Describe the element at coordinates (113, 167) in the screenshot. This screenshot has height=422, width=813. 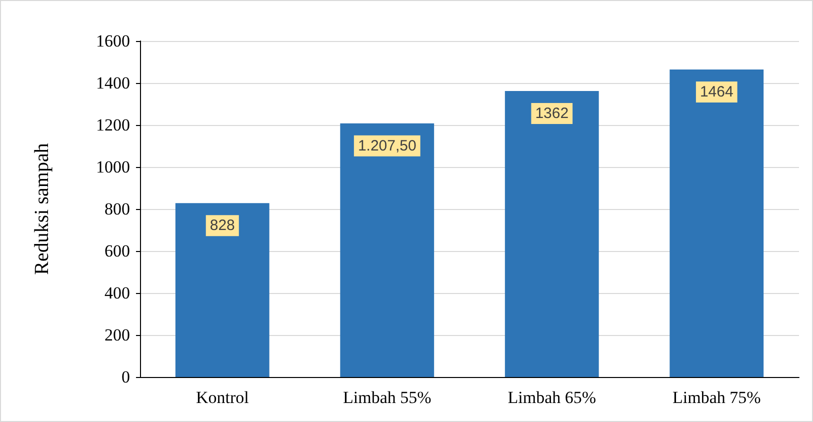
I see `y-tick-label: 1000` at that location.